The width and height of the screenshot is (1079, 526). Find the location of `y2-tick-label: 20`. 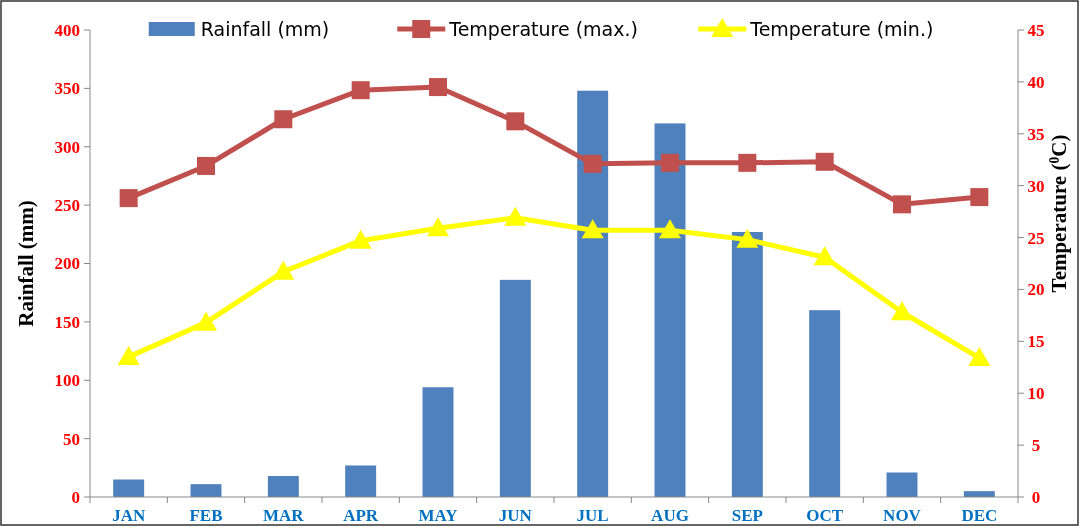

y2-tick-label: 20 is located at coordinates (1036, 290).